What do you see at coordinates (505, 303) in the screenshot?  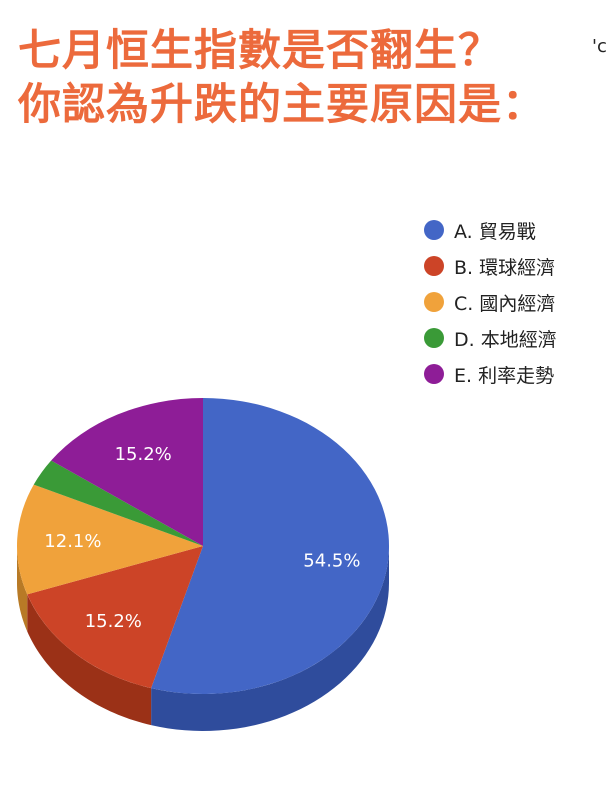 I see `legend-label: C. 國內經濟` at bounding box center [505, 303].